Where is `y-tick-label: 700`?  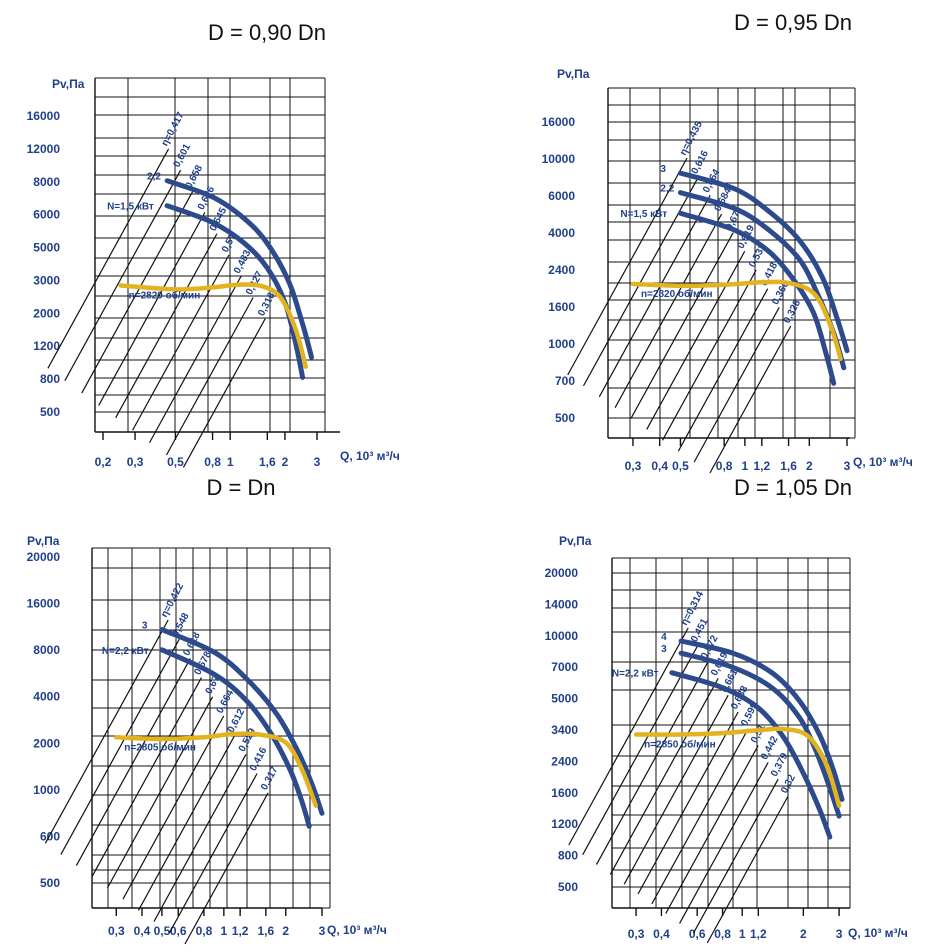
y-tick-label: 700 is located at coordinates (565, 381).